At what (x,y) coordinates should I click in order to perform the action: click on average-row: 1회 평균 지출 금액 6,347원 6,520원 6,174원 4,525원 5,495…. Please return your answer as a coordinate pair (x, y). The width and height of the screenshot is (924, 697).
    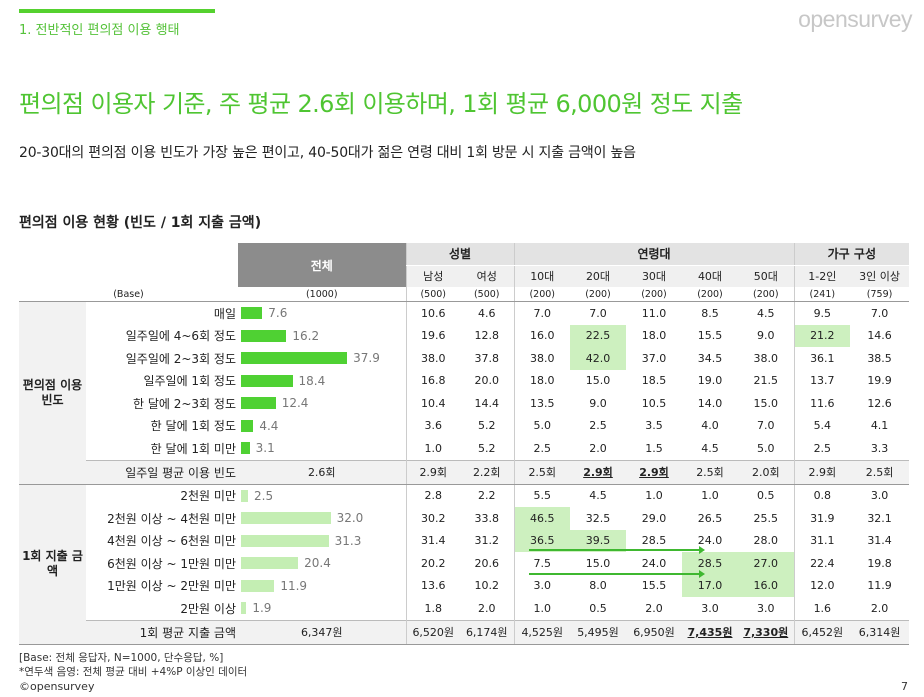
    Looking at the image, I should click on (464, 632).